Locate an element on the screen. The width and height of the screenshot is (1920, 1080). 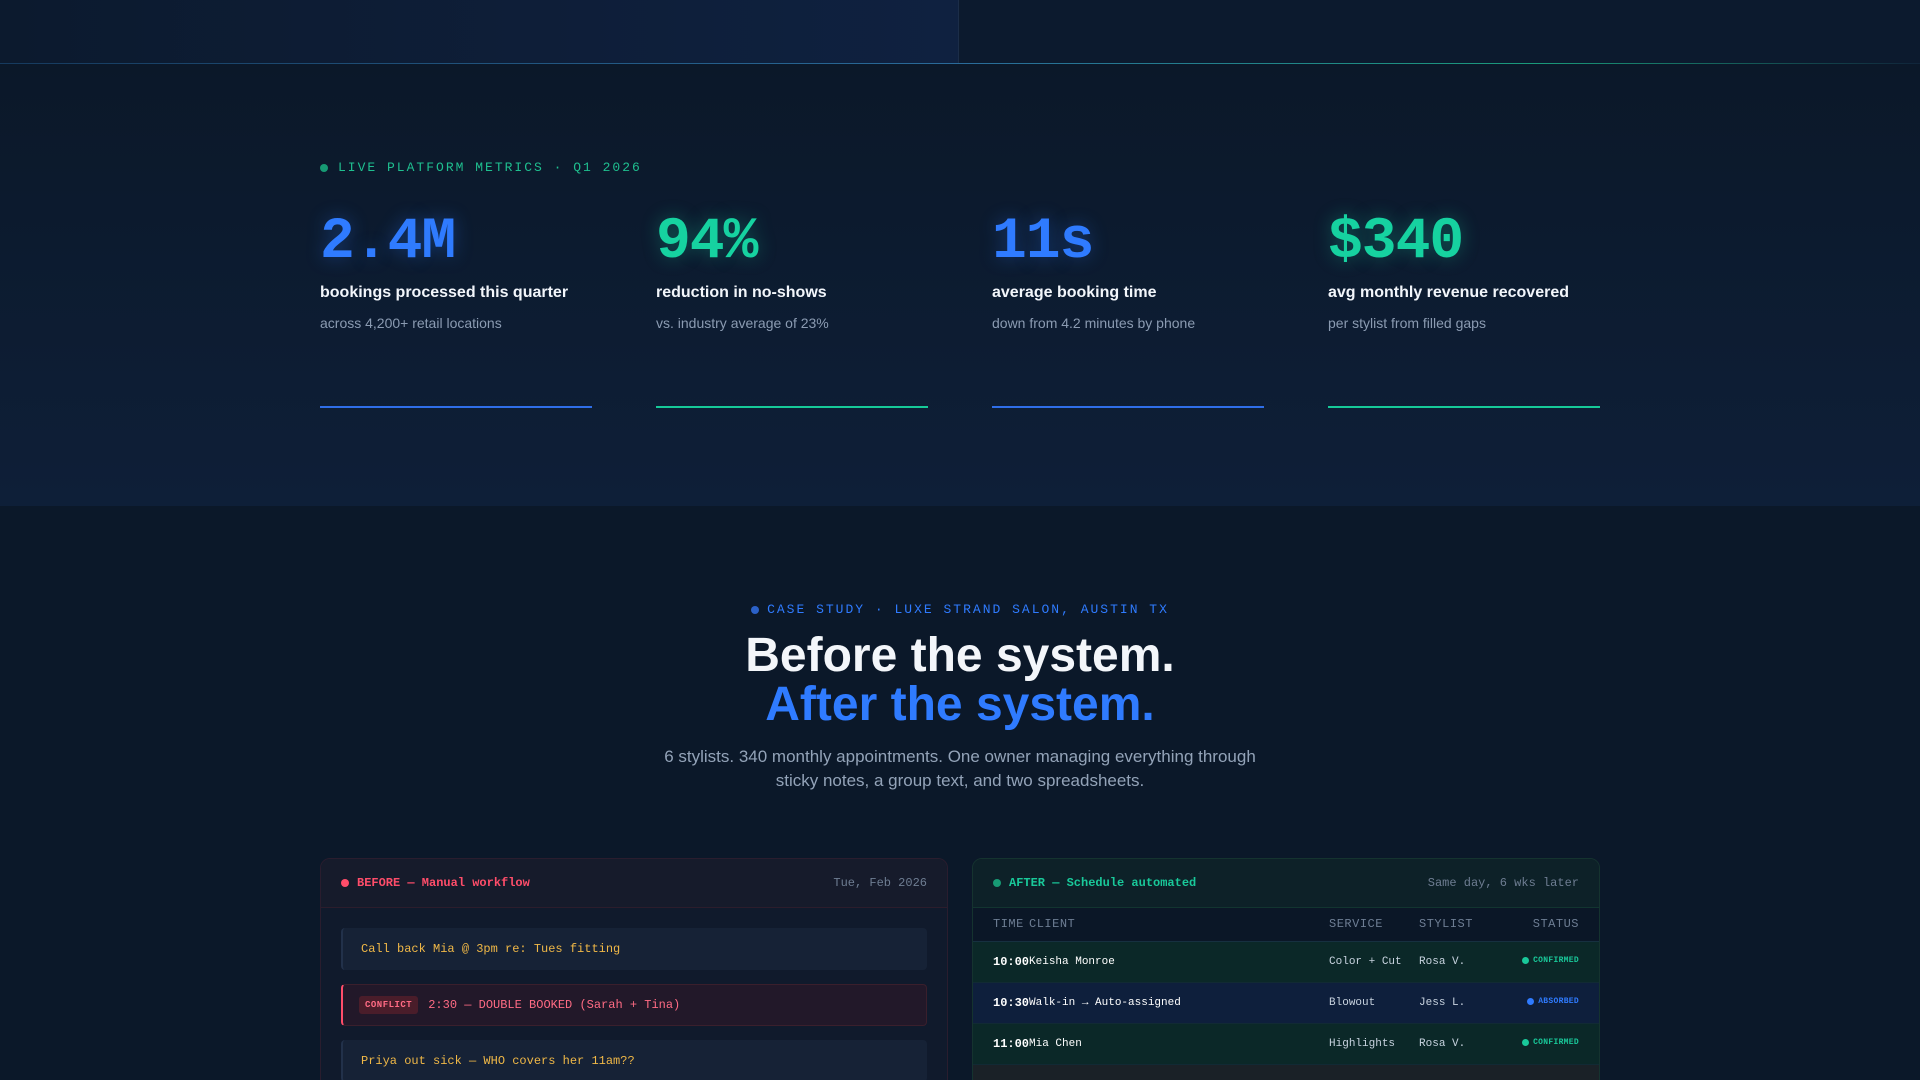
metric-sub: per stylist from filled gaps is located at coordinates (1407, 323).